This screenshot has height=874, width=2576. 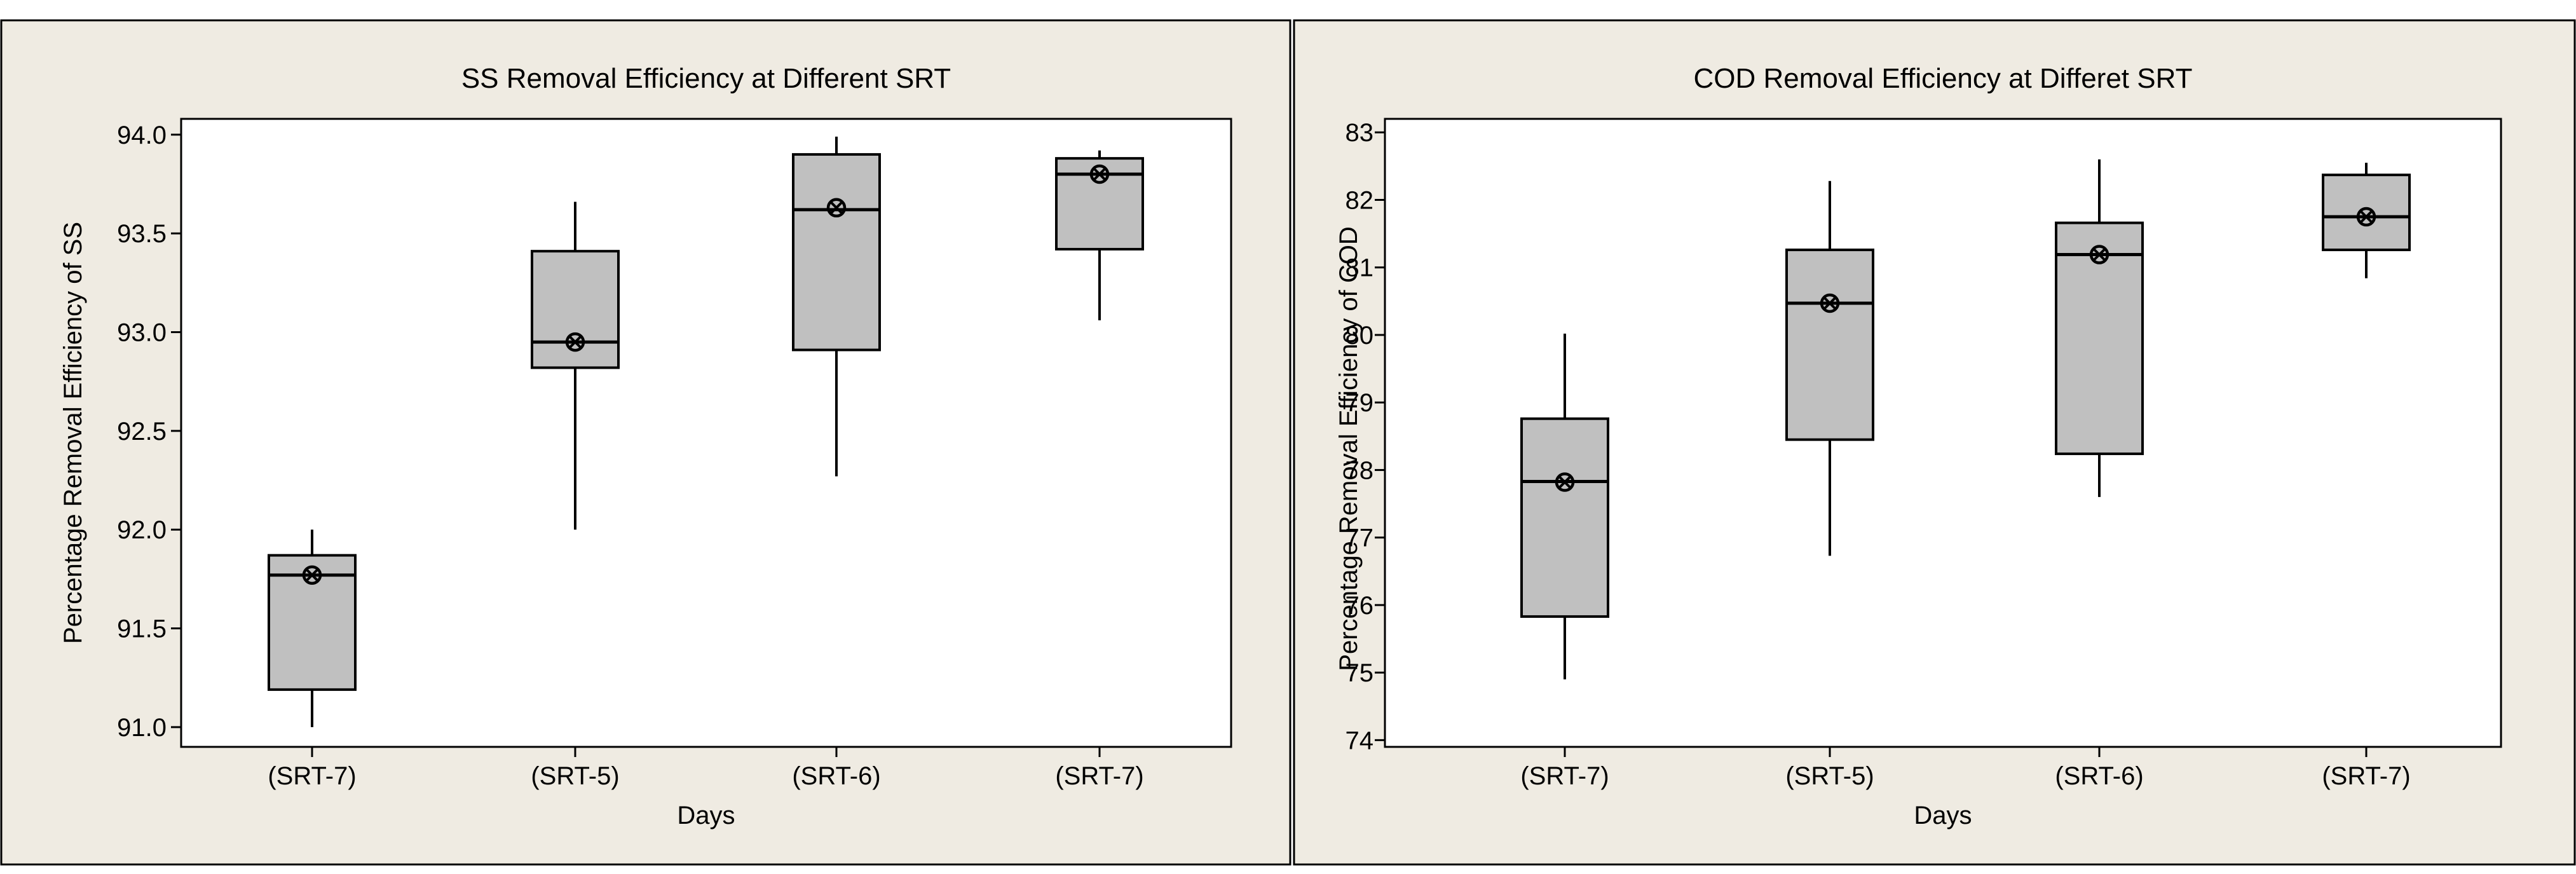 What do you see at coordinates (1360, 538) in the screenshot?
I see `cod-y-tick-label: 77` at bounding box center [1360, 538].